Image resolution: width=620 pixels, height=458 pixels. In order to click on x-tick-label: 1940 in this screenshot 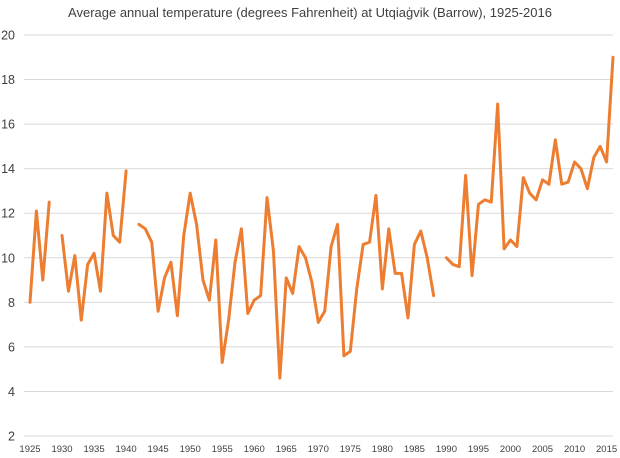, I will do `click(126, 449)`.